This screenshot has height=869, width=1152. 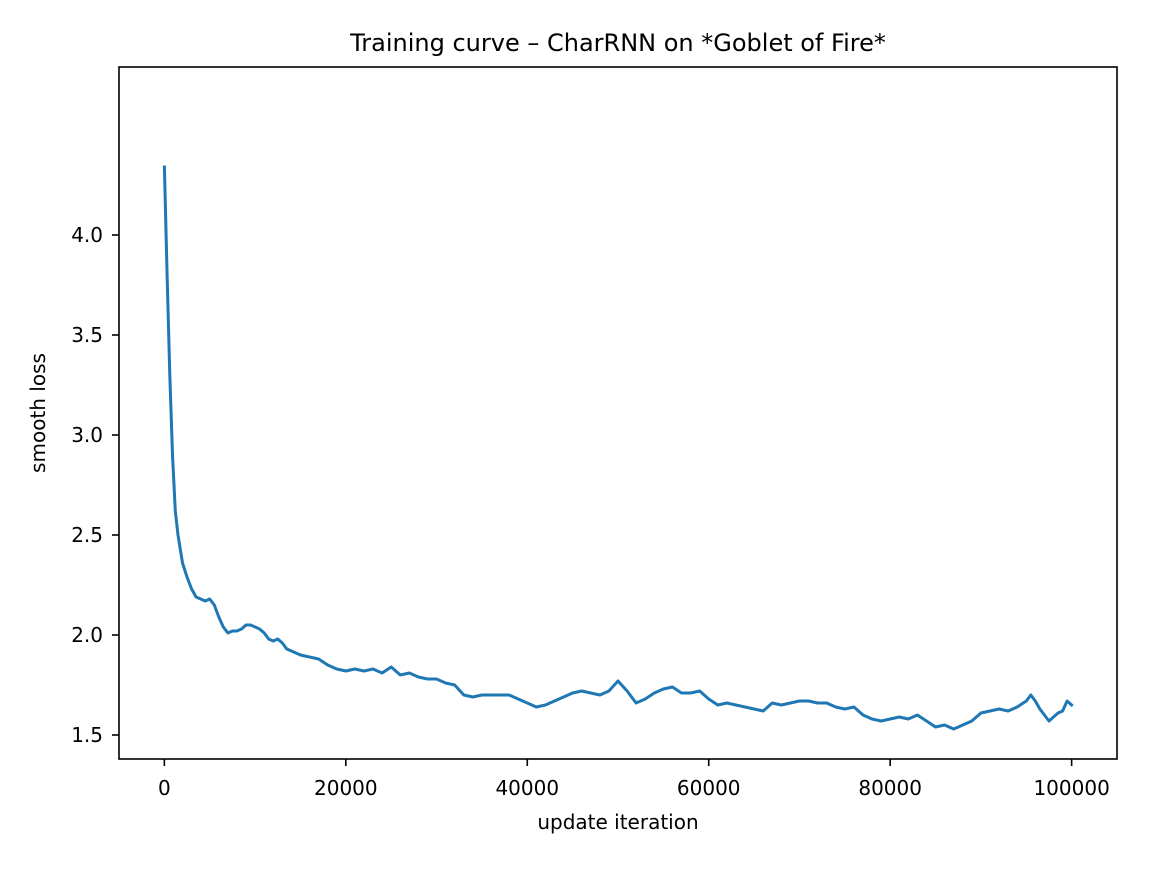 I want to click on y-tick-label: 3.0, so click(x=87, y=435).